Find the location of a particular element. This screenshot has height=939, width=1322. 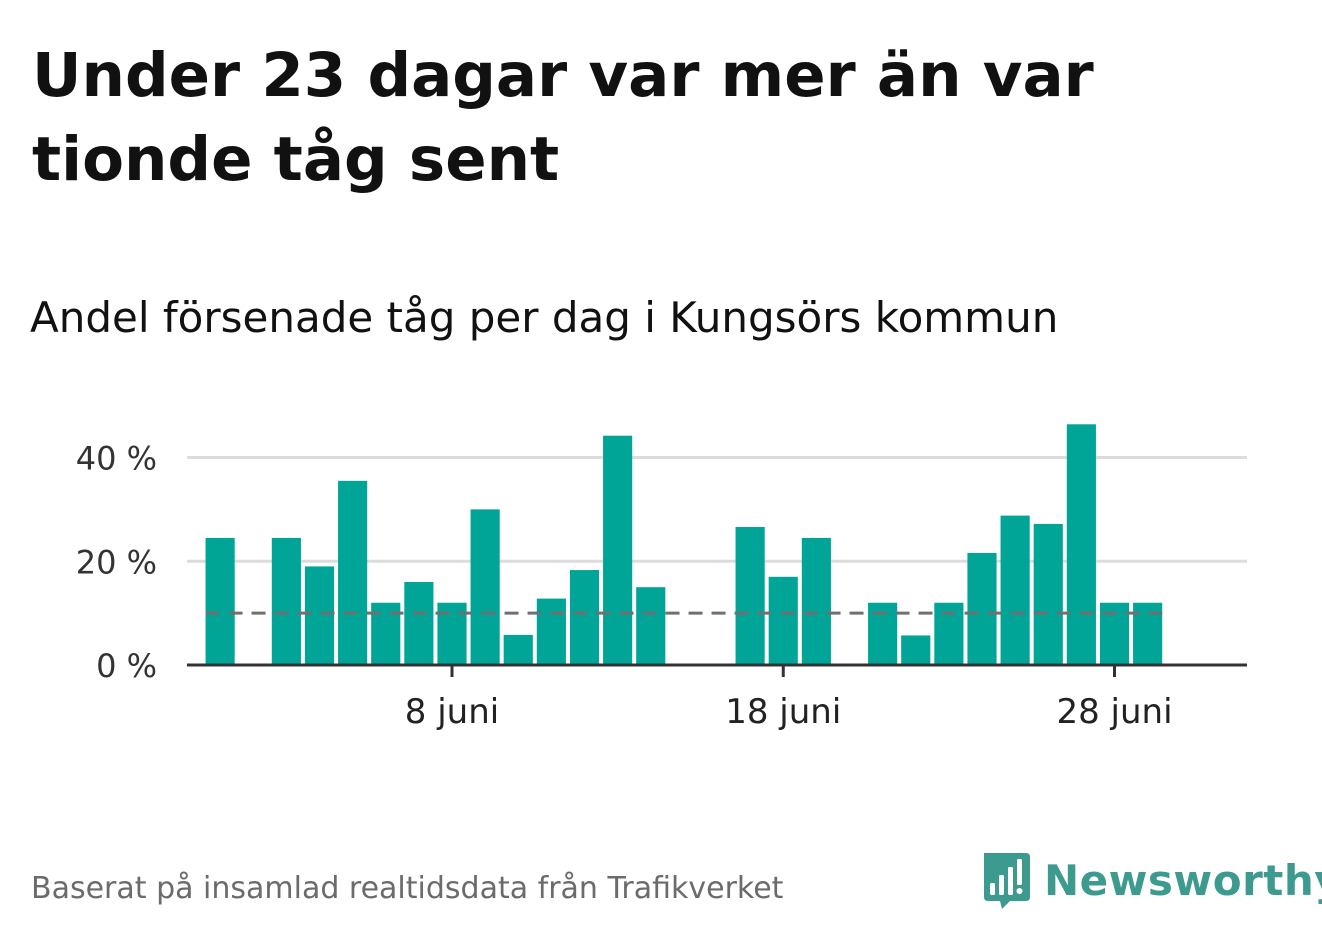

x-tick-label: 18 juni is located at coordinates (783, 712).